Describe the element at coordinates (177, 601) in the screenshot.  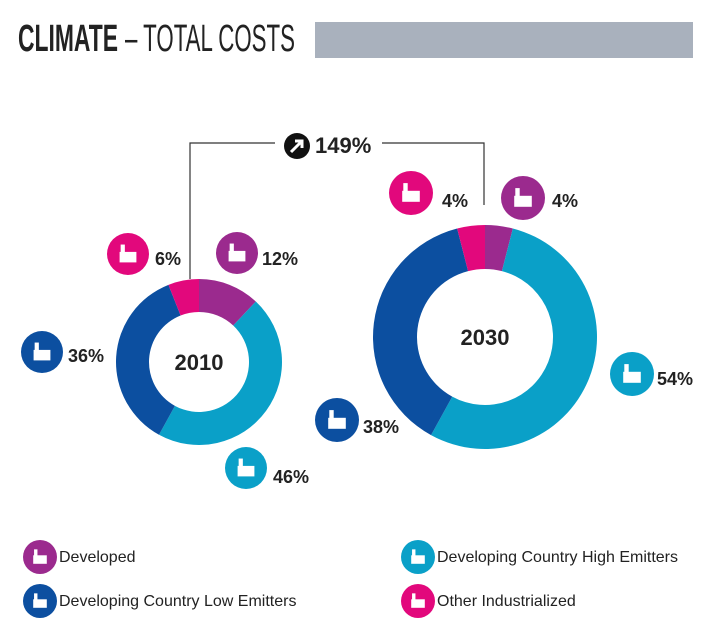
I see `legend-label: Developing Country Low Emitters` at that location.